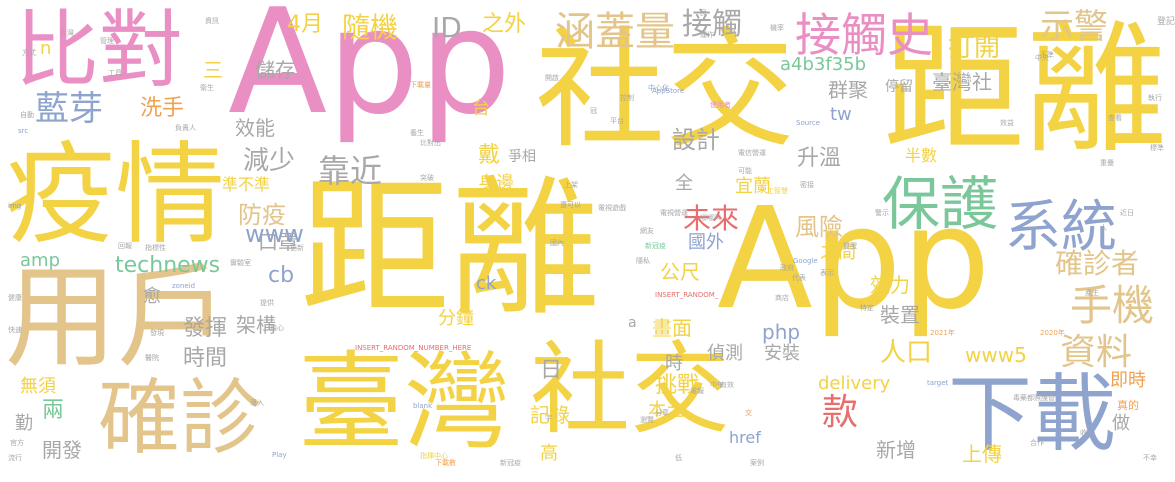 The width and height of the screenshot is (1175, 482). I want to click on cloud-word: 口罩, so click(278, 242).